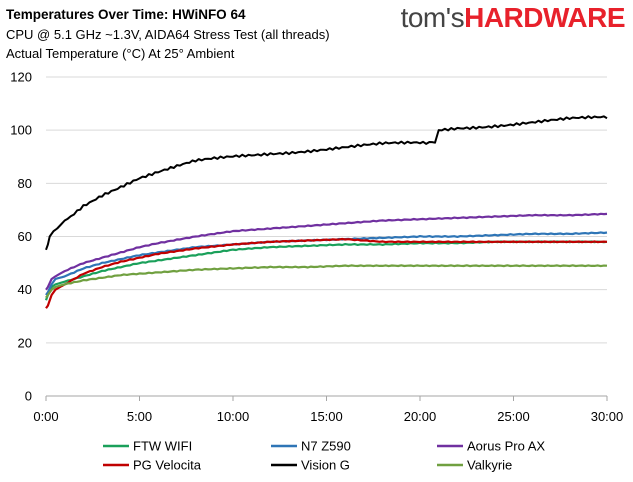 This screenshot has height=482, width=633. I want to click on y-tick-label: 0, so click(28, 396).